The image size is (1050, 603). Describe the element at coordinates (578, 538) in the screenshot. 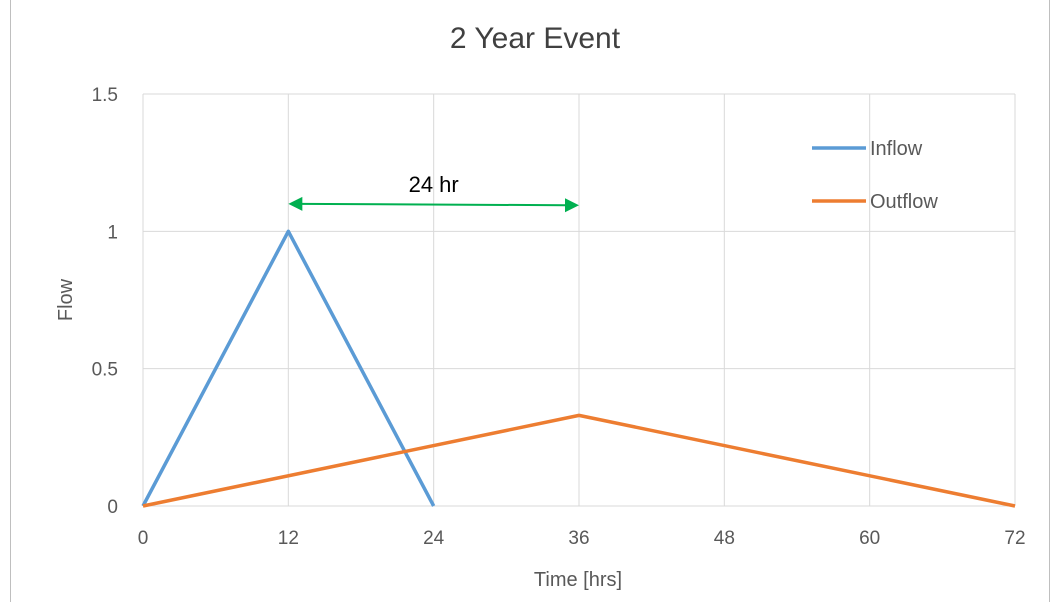

I see `x-tick-label: 36` at that location.